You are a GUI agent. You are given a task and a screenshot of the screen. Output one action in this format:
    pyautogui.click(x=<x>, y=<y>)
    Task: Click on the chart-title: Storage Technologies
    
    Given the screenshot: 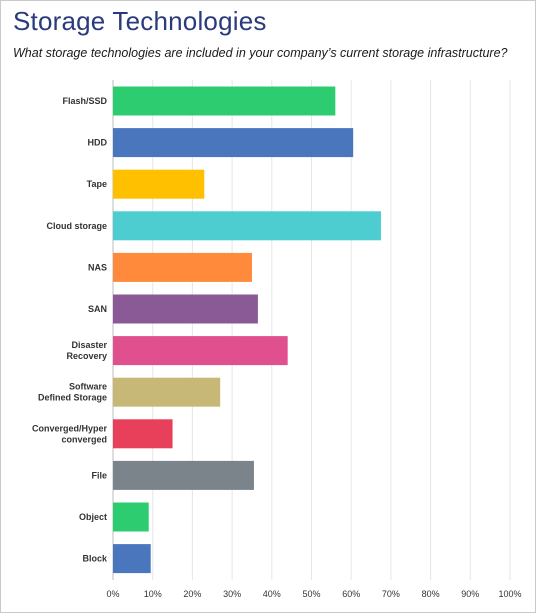 What is the action you would take?
    pyautogui.click(x=140, y=21)
    